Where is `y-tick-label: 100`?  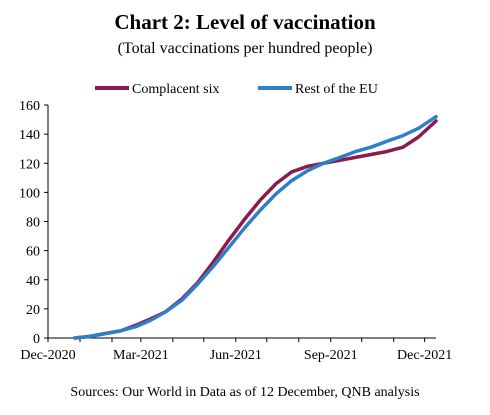
y-tick-label: 100 is located at coordinates (29, 193).